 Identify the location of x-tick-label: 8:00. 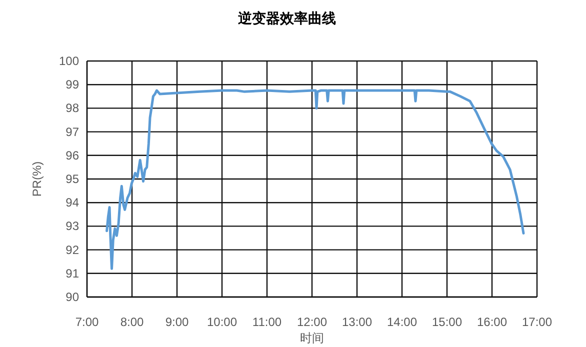
(132, 322).